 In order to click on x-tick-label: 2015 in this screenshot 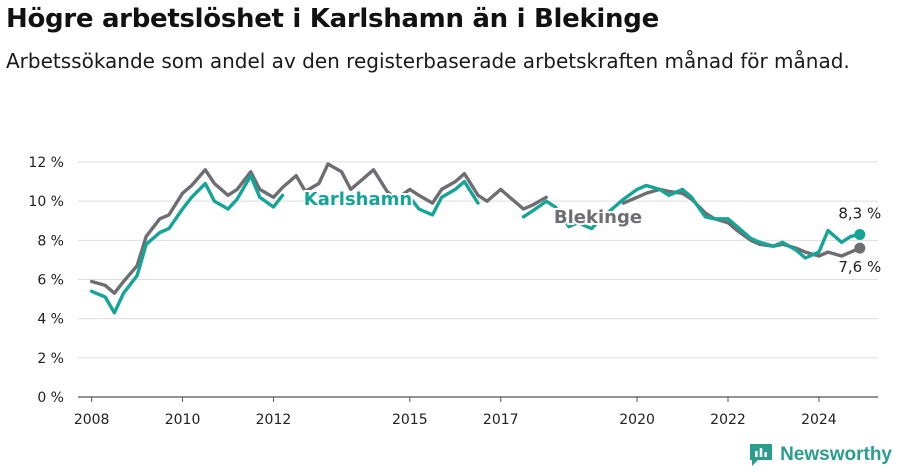, I will do `click(410, 420)`.